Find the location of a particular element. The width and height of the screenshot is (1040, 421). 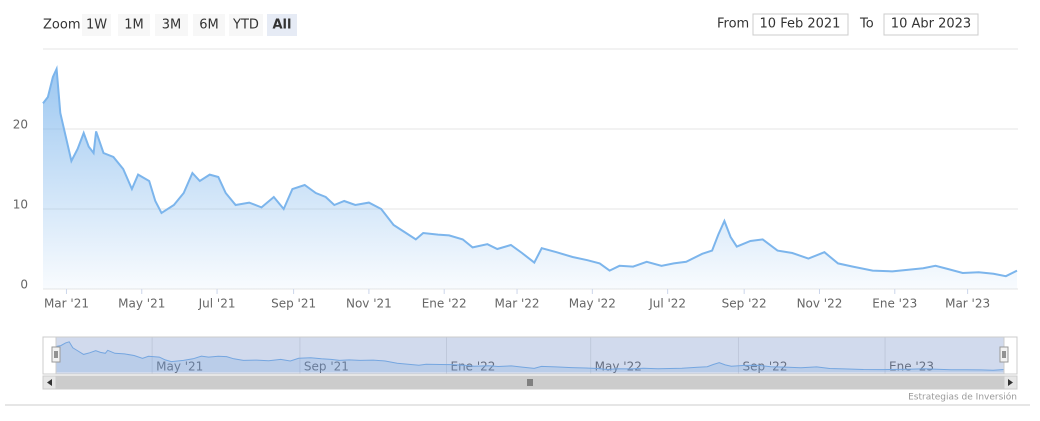

y-tick-label: 20 is located at coordinates (20, 125).